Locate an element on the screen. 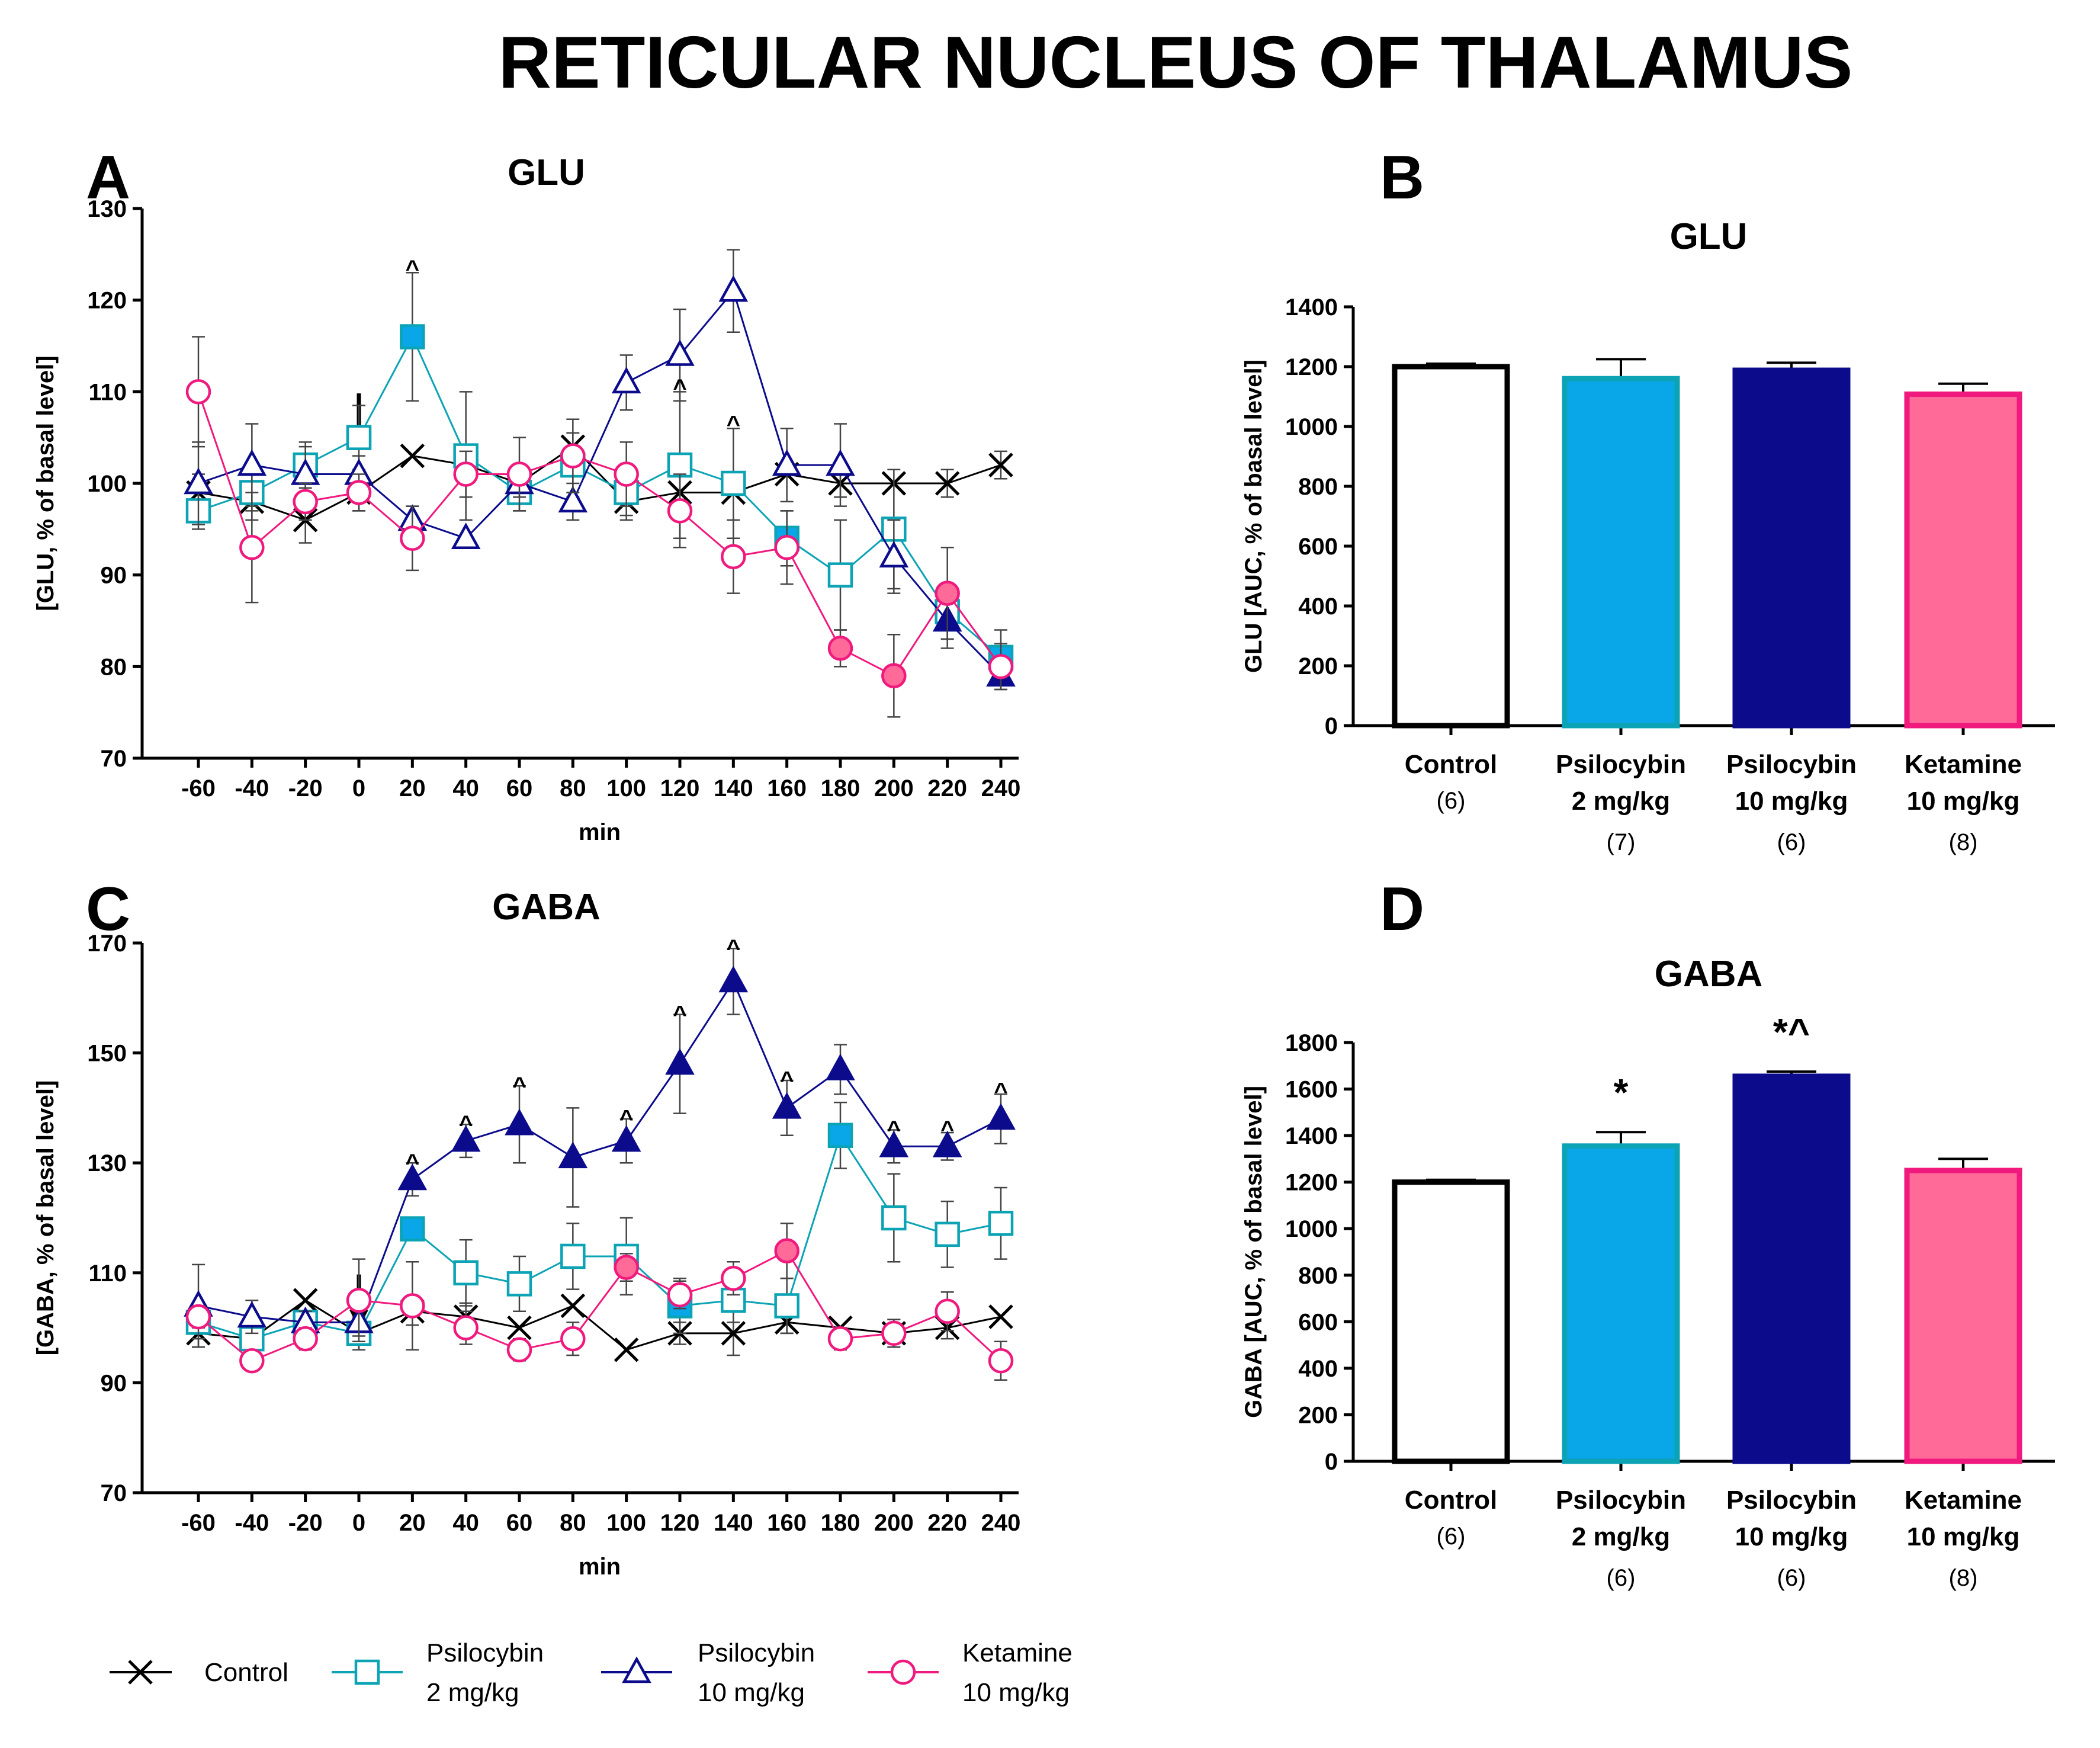 This screenshot has width=2100, height=1748. y-tick-label: 70 is located at coordinates (114, 759).